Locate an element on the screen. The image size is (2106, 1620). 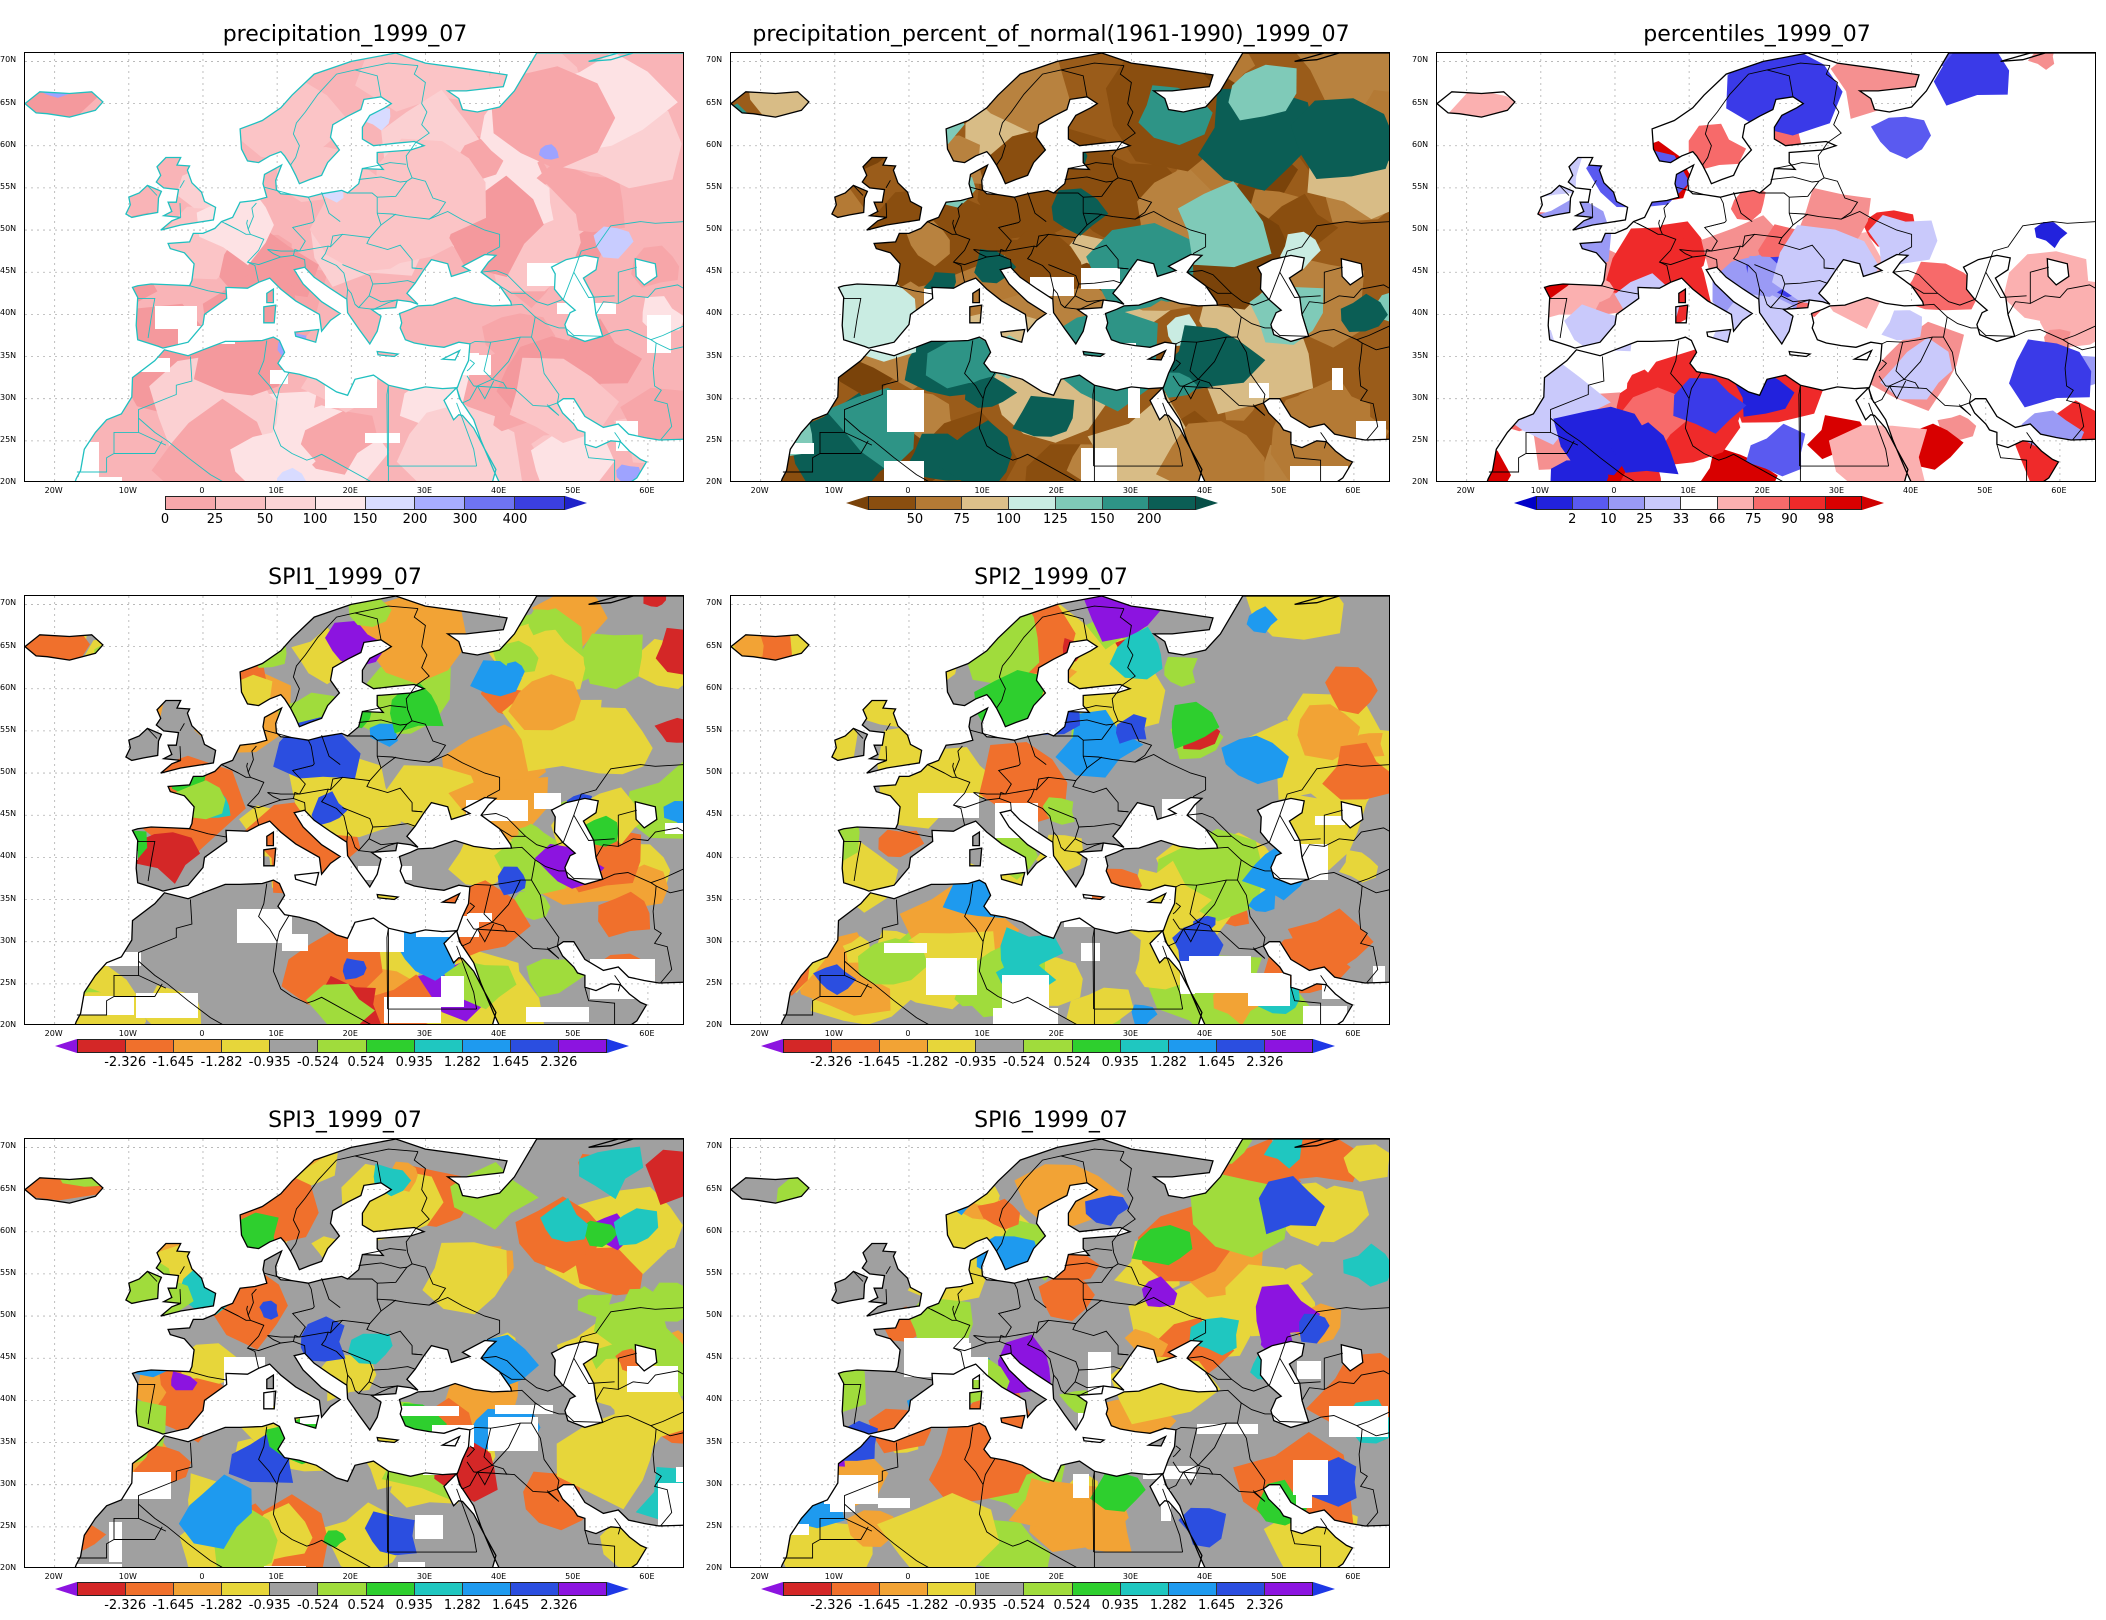
color-bar-tick-label: 2 is located at coordinates (1572, 519).